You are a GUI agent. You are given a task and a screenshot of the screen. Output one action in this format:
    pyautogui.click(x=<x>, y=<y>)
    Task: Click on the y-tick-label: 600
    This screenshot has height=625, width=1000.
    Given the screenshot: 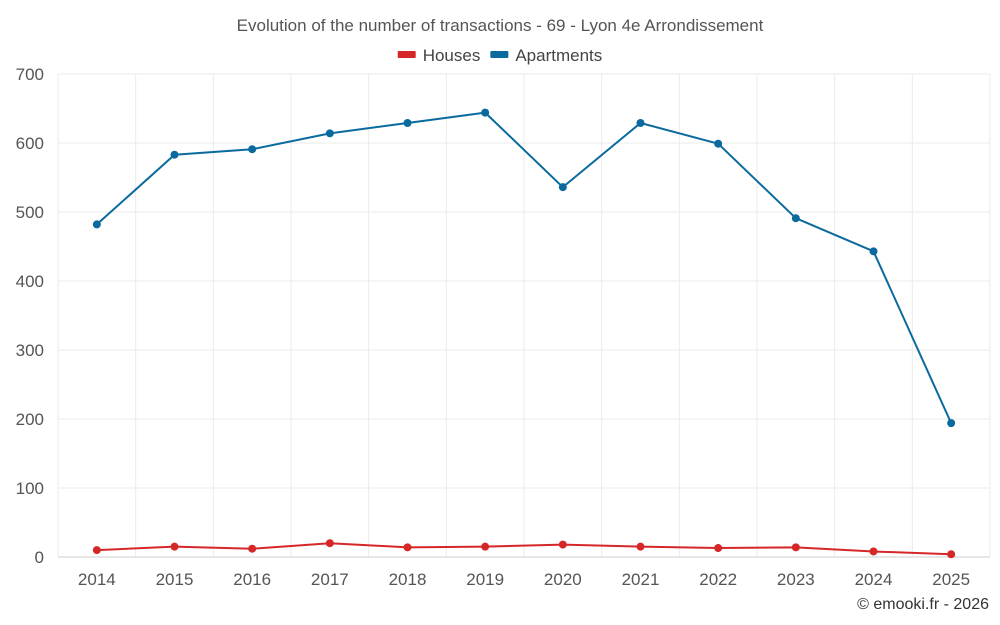 What is the action you would take?
    pyautogui.click(x=30, y=143)
    